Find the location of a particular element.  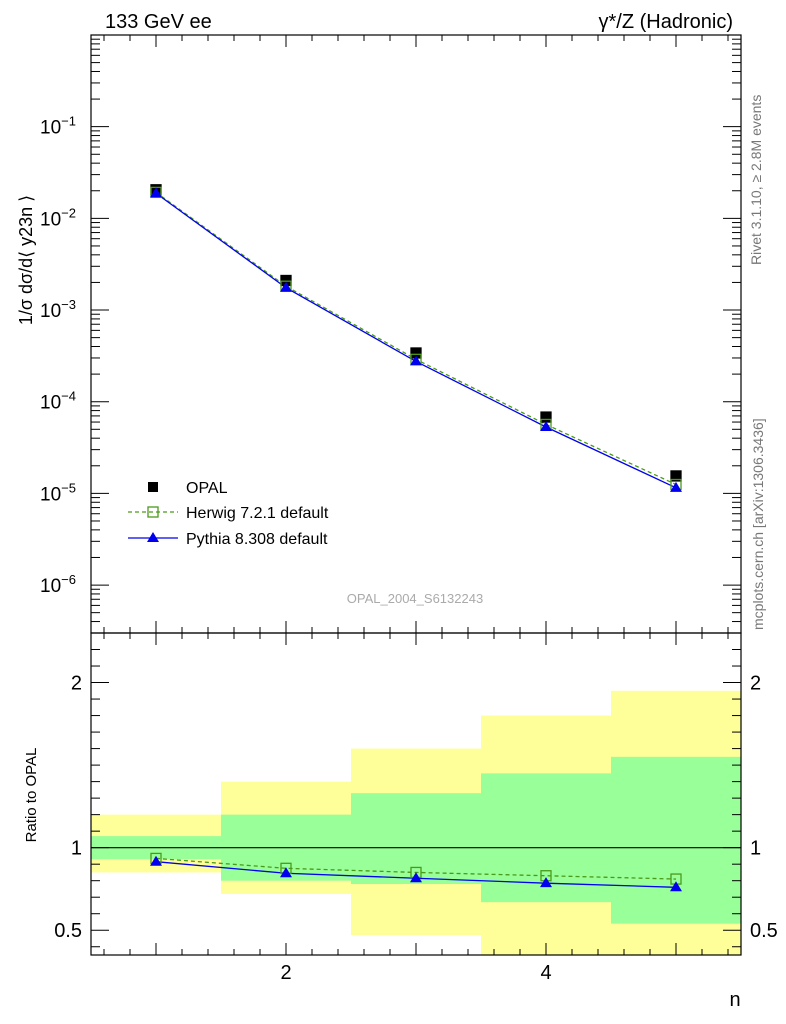

y-tick-label-1e-3: 10⁻³ is located at coordinates (58, 309).